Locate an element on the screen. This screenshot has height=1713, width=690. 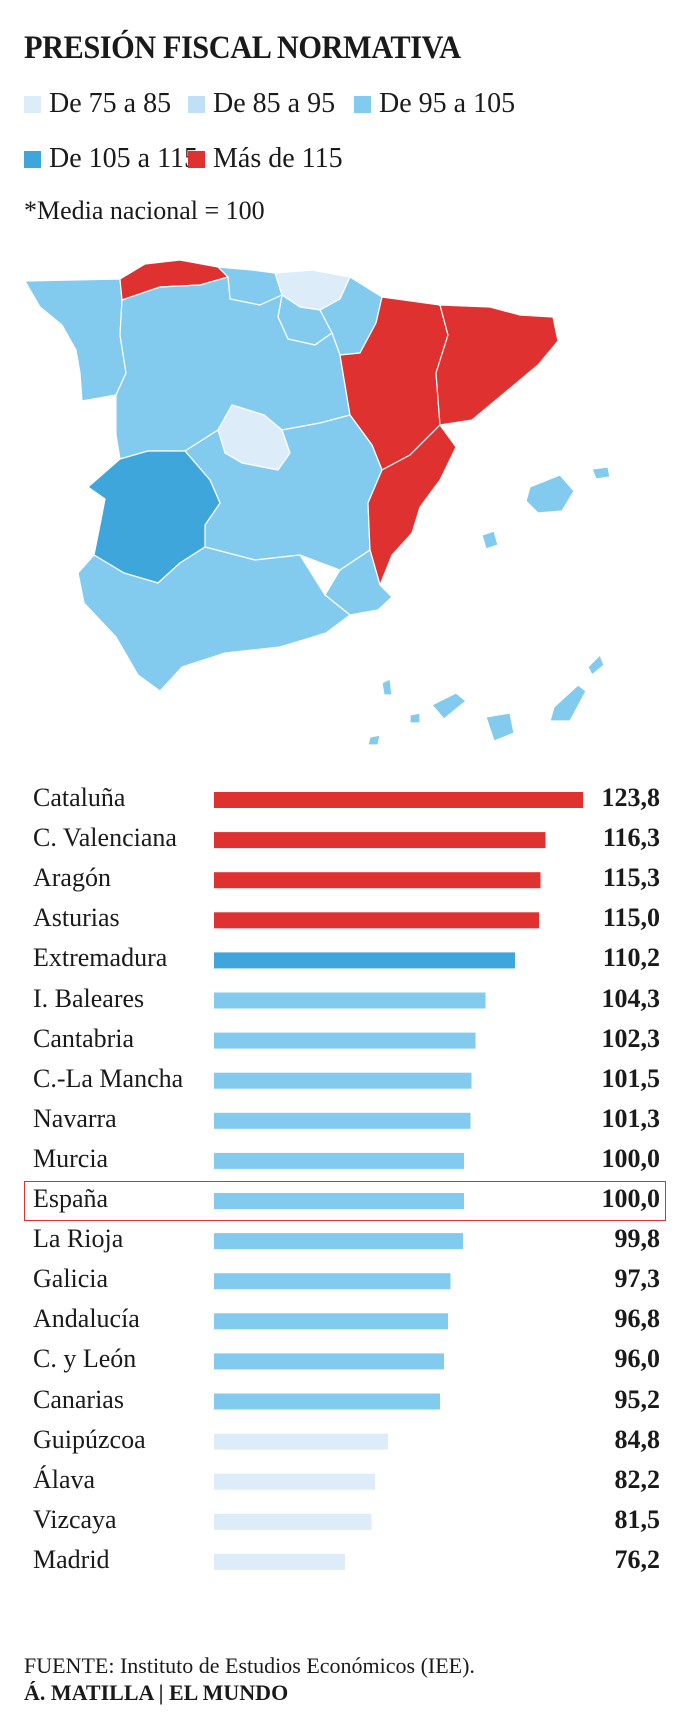
map-region-baleares-menorca is located at coordinates (601, 473).